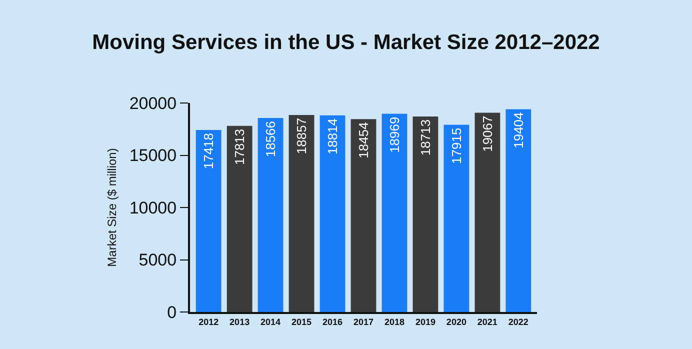  Describe the element at coordinates (487, 134) in the screenshot. I see `data-label: 19067` at that location.